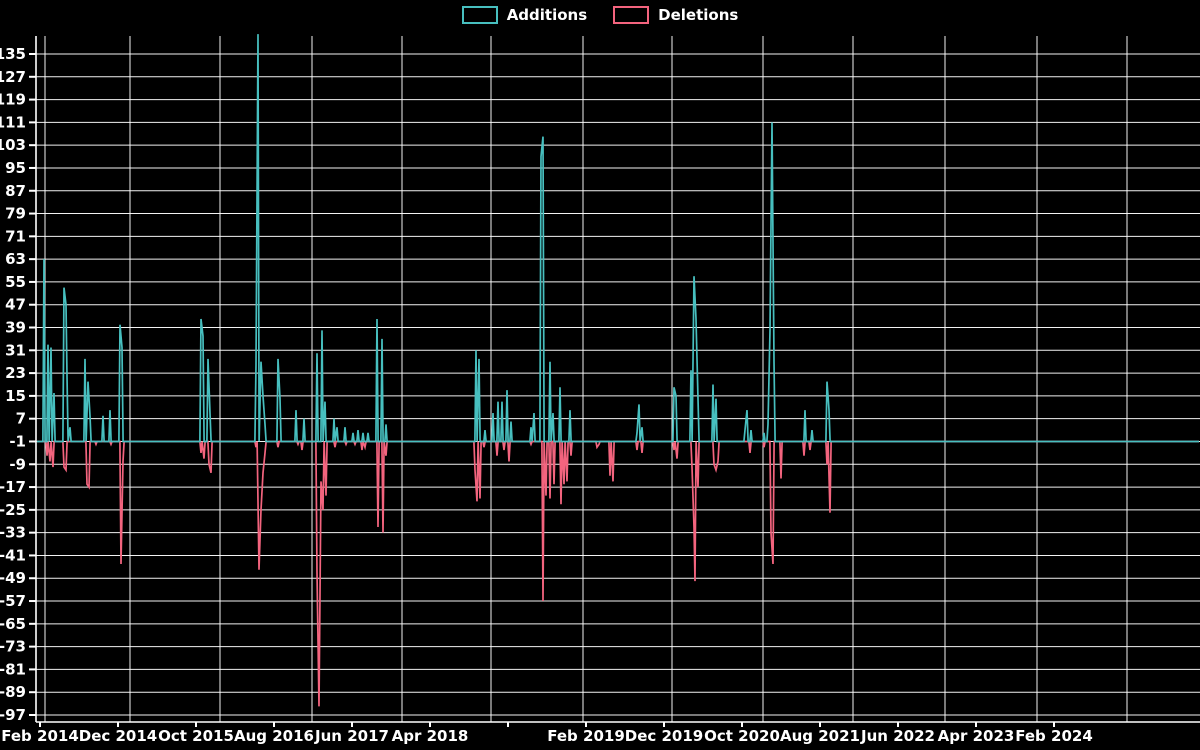  Describe the element at coordinates (13, 54) in the screenshot. I see `y-tick-label: 135` at that location.